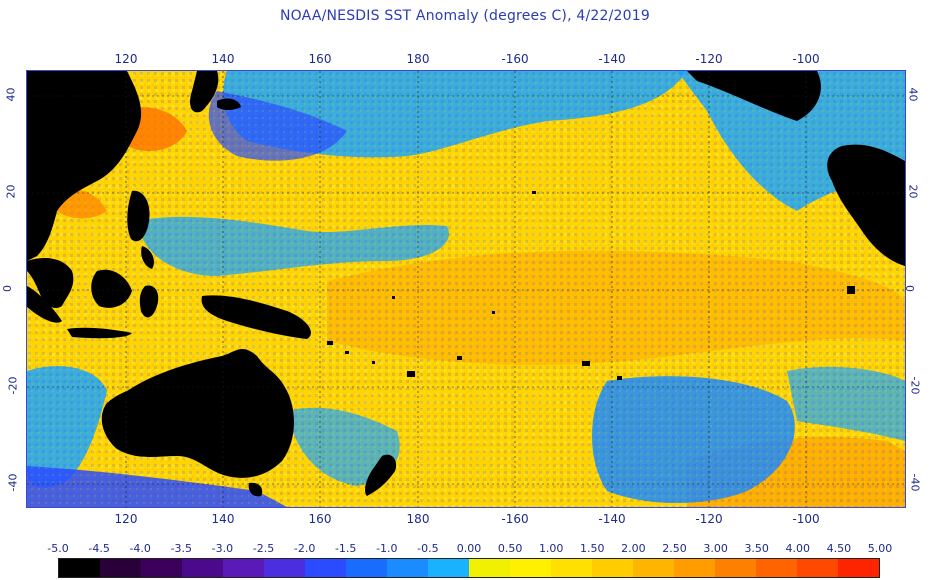 This screenshot has height=580, width=930. Describe the element at coordinates (428, 548) in the screenshot. I see `colorbar-tick-label: -0.5` at that location.